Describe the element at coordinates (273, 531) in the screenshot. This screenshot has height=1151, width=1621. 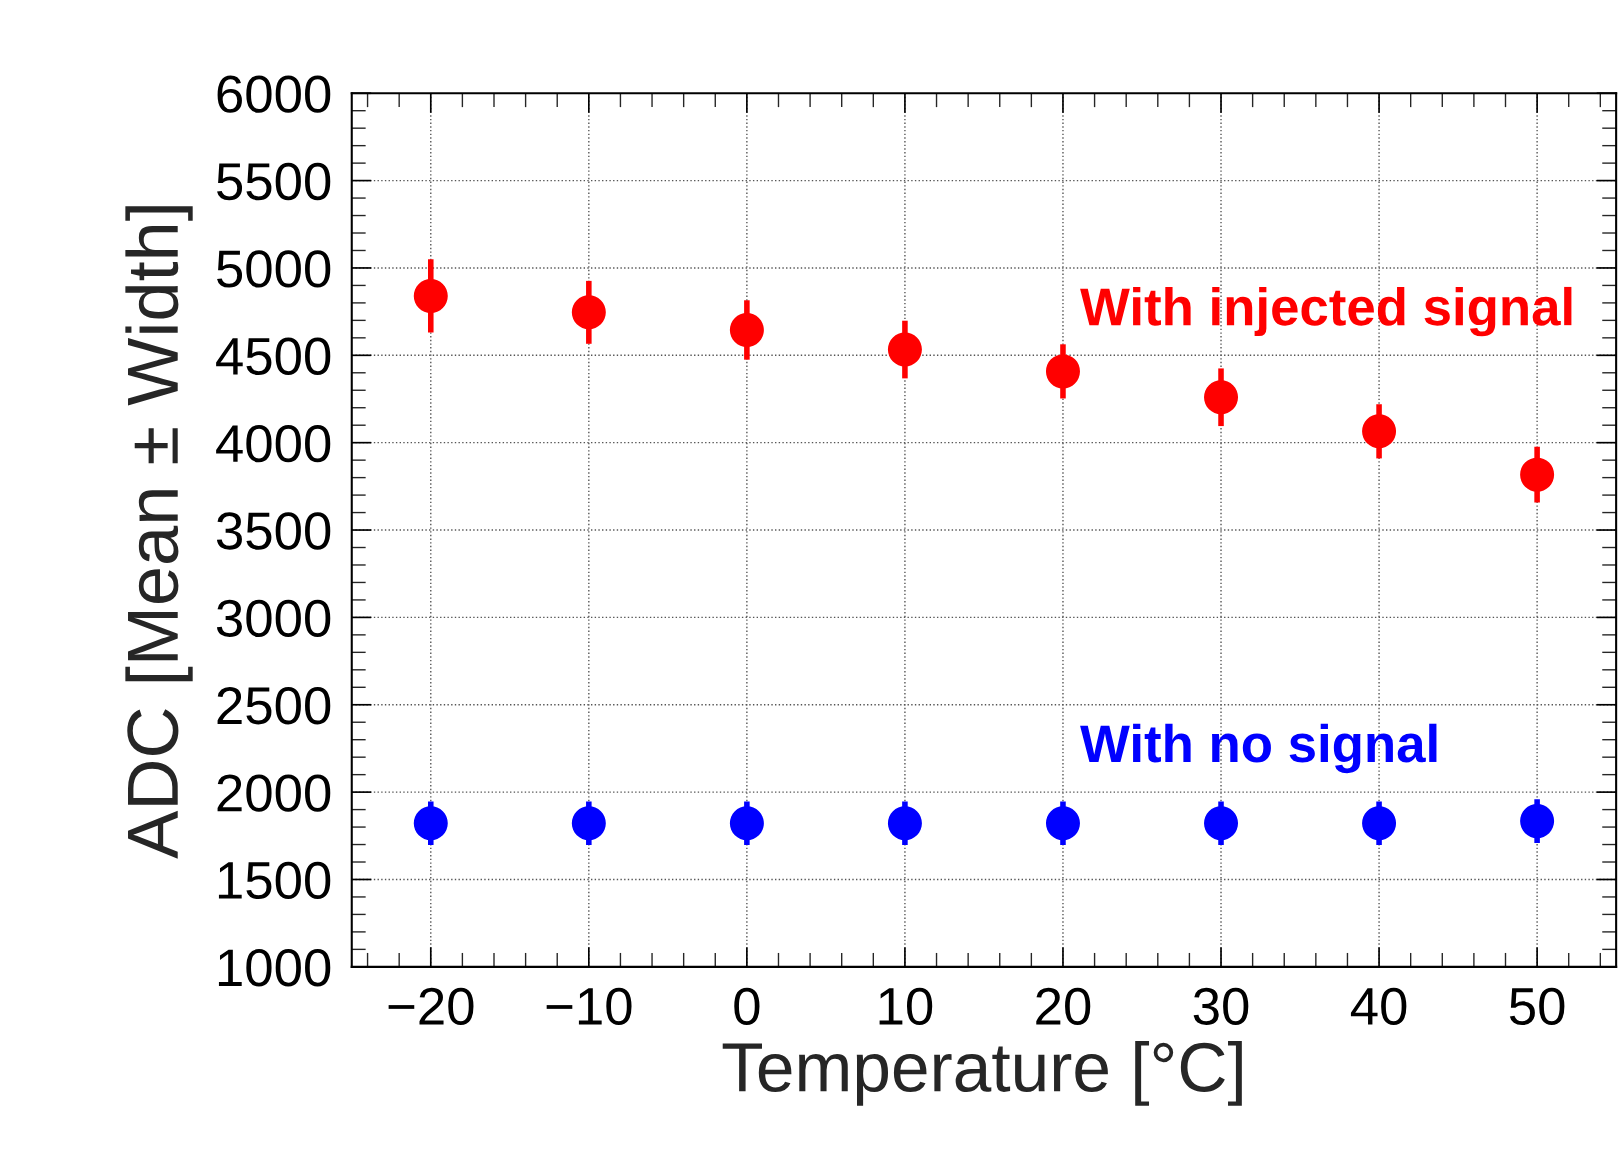
I see `y-tick-label: 3500` at that location.